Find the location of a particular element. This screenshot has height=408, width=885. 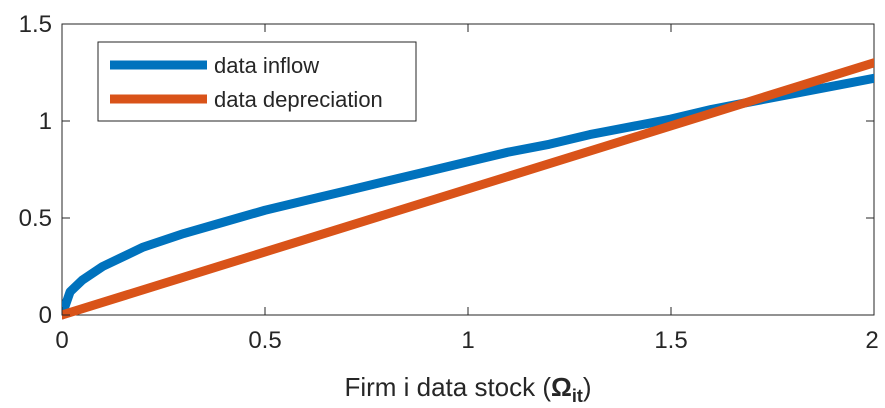

x-axis-label: Firm i data stock (Ωit) is located at coordinates (467, 389).